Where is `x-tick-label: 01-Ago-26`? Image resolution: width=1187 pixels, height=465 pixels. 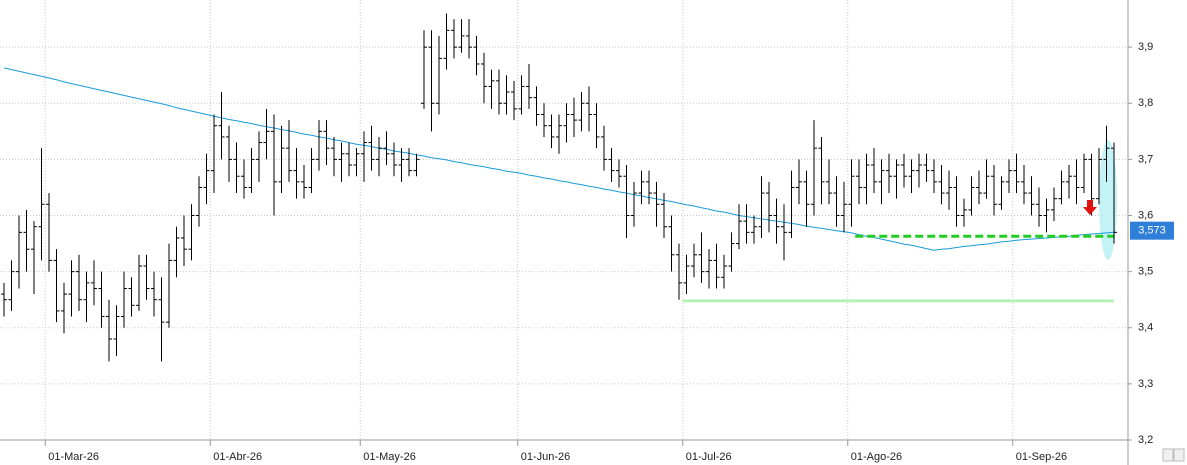
x-tick-label: 01-Ago-26 is located at coordinates (876, 457).